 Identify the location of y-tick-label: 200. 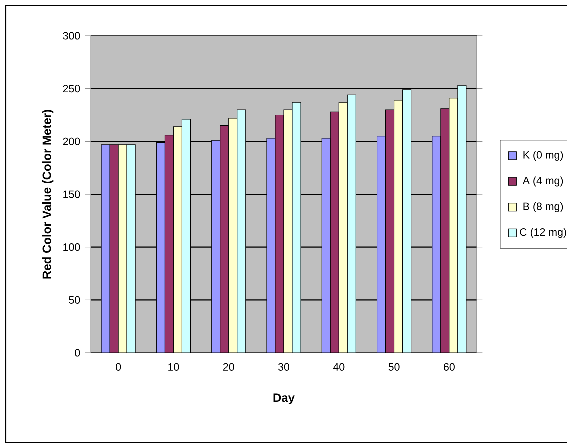
(71, 142).